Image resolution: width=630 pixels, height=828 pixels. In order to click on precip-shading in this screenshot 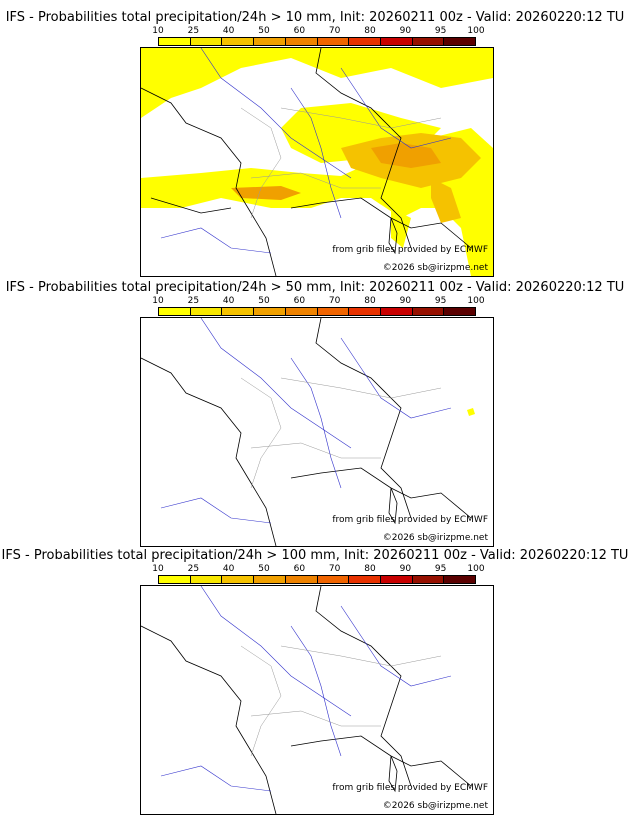, I will do `click(471, 412)`.